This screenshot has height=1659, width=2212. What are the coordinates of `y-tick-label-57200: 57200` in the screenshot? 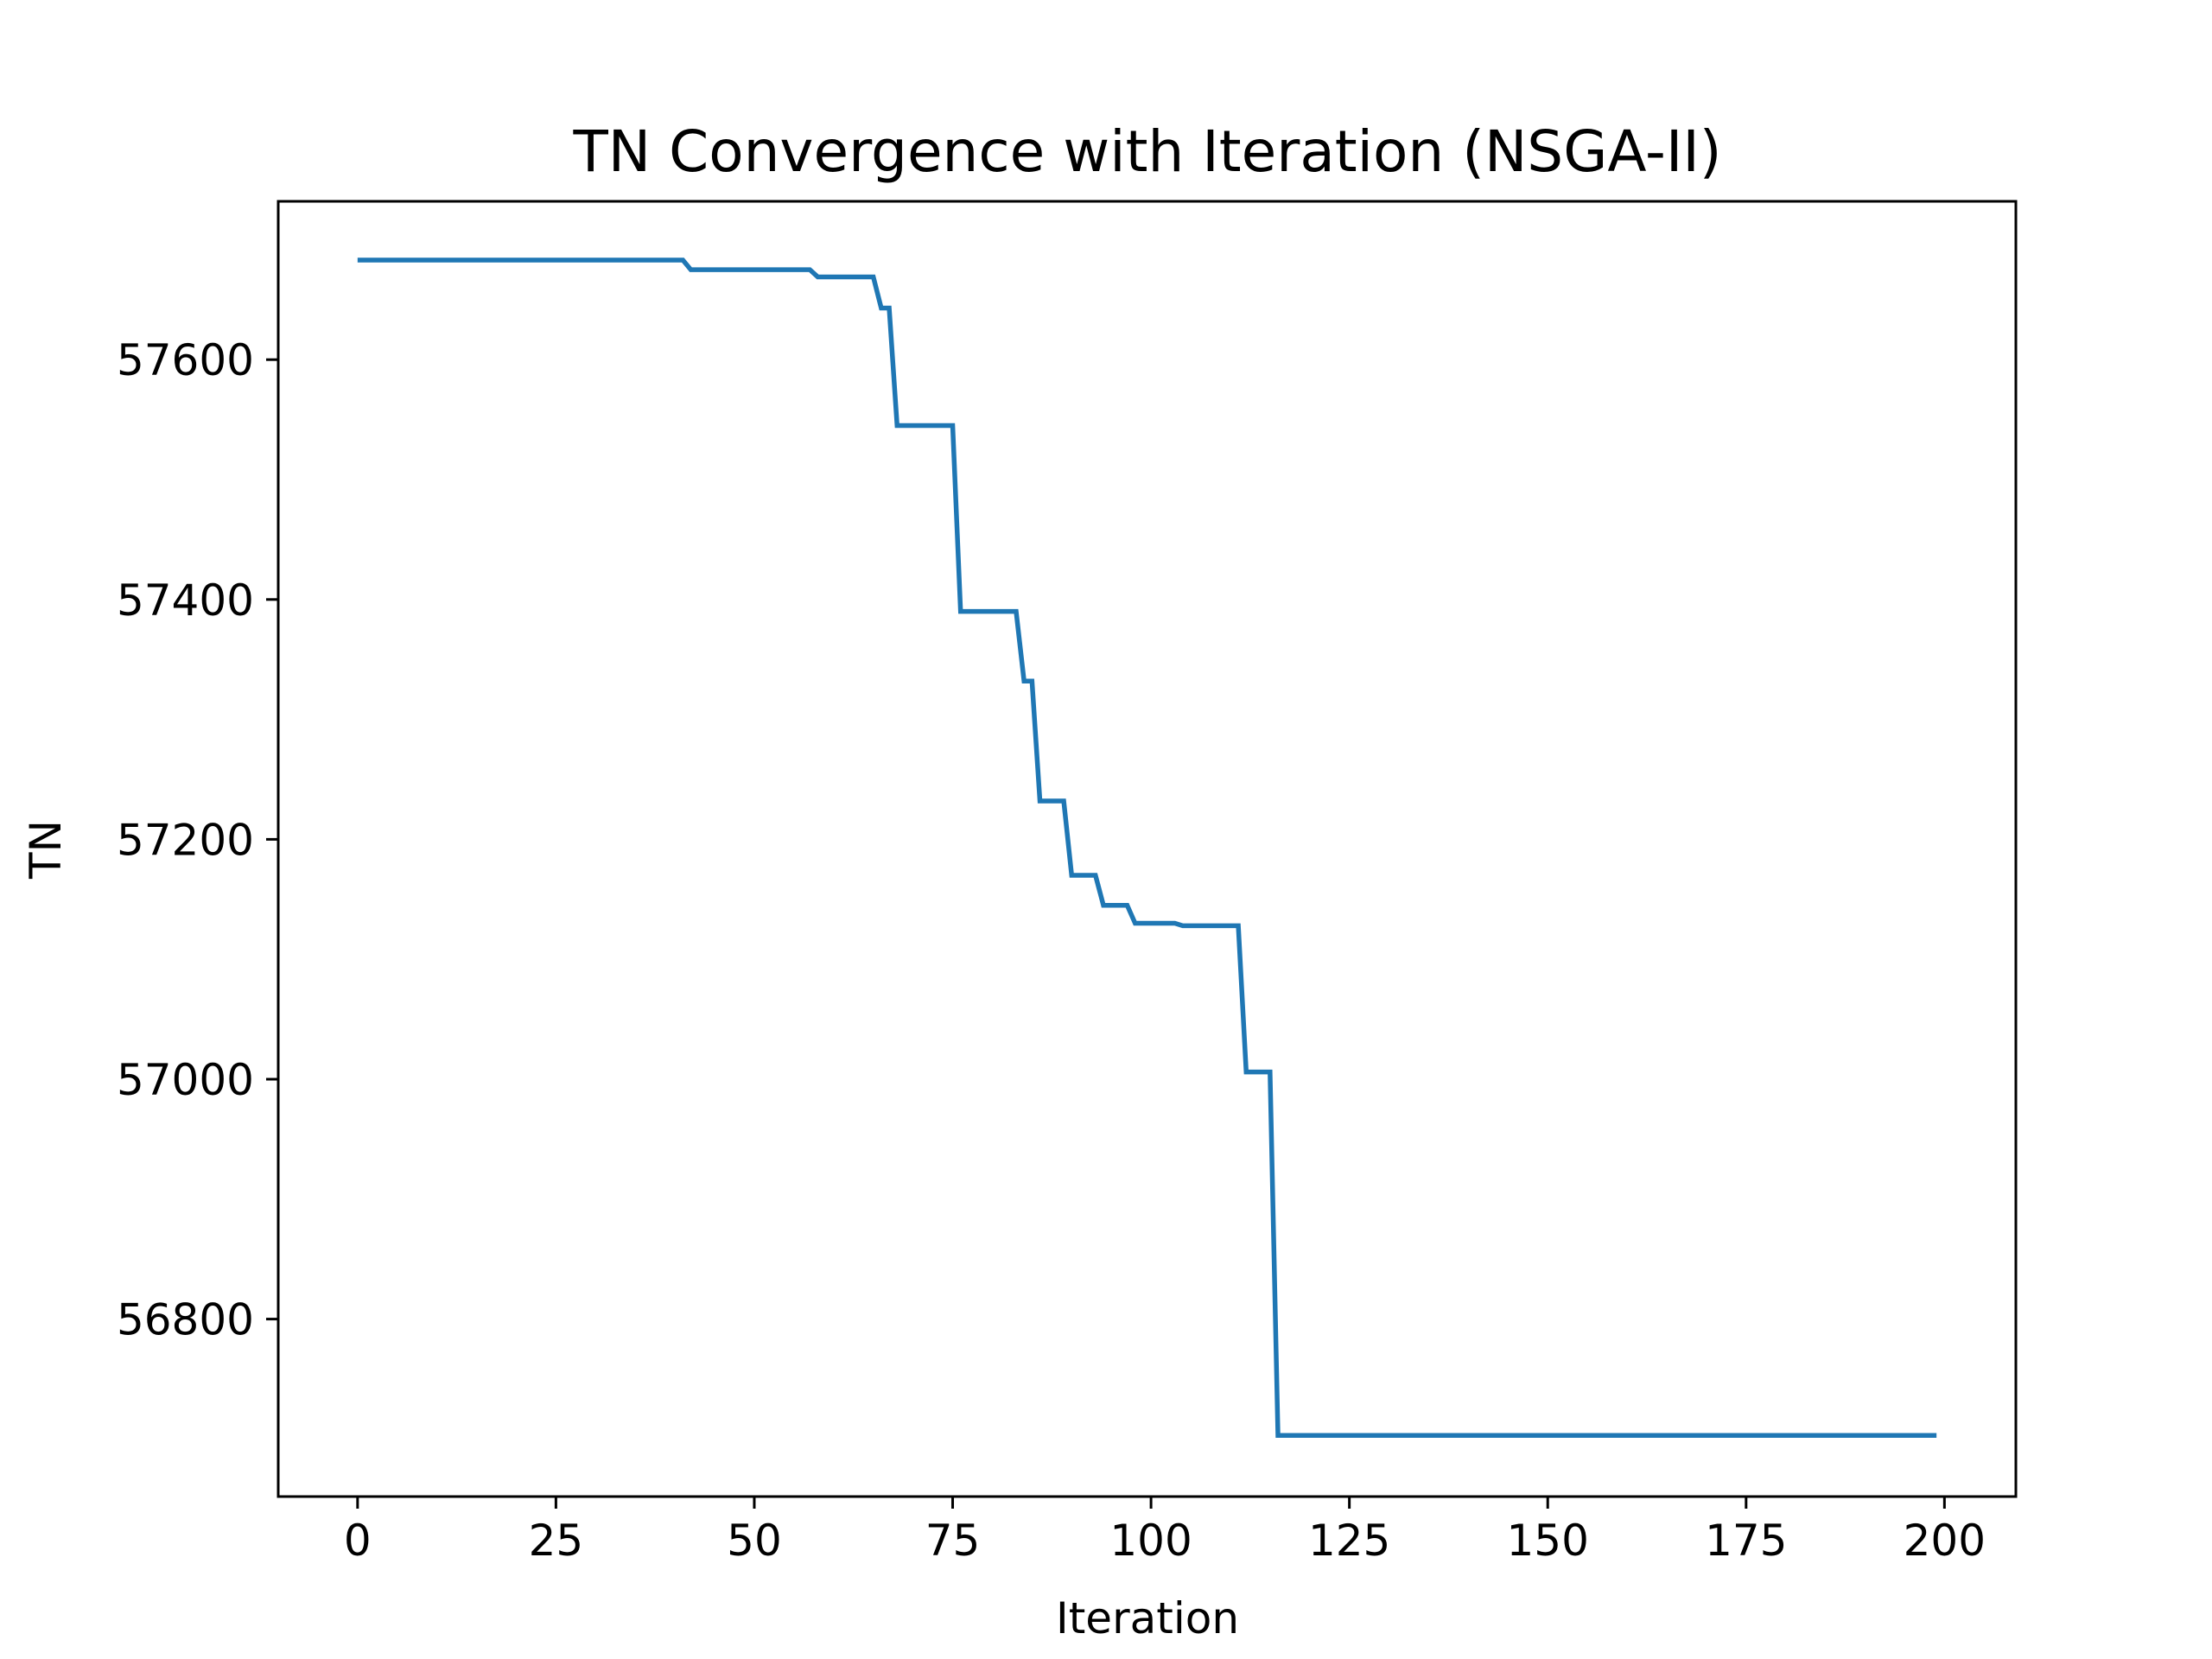 It's located at (185, 840).